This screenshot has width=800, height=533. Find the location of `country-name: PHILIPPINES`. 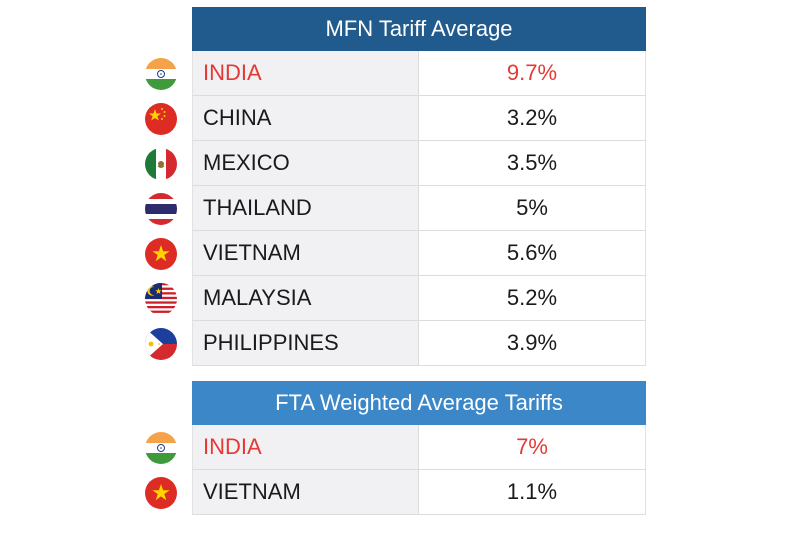

country-name: PHILIPPINES is located at coordinates (306, 343).